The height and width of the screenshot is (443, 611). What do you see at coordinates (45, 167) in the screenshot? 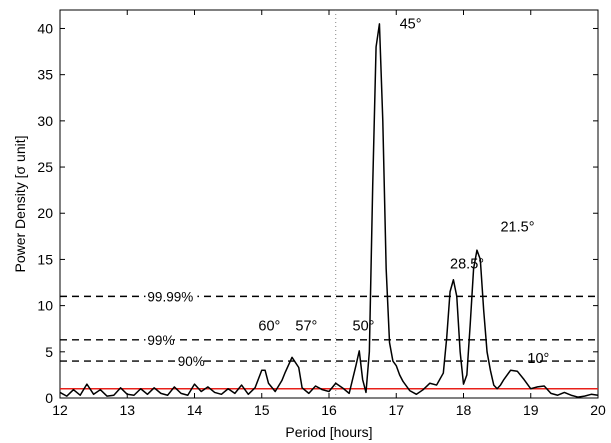
I see `y-tick-label: 25` at bounding box center [45, 167].